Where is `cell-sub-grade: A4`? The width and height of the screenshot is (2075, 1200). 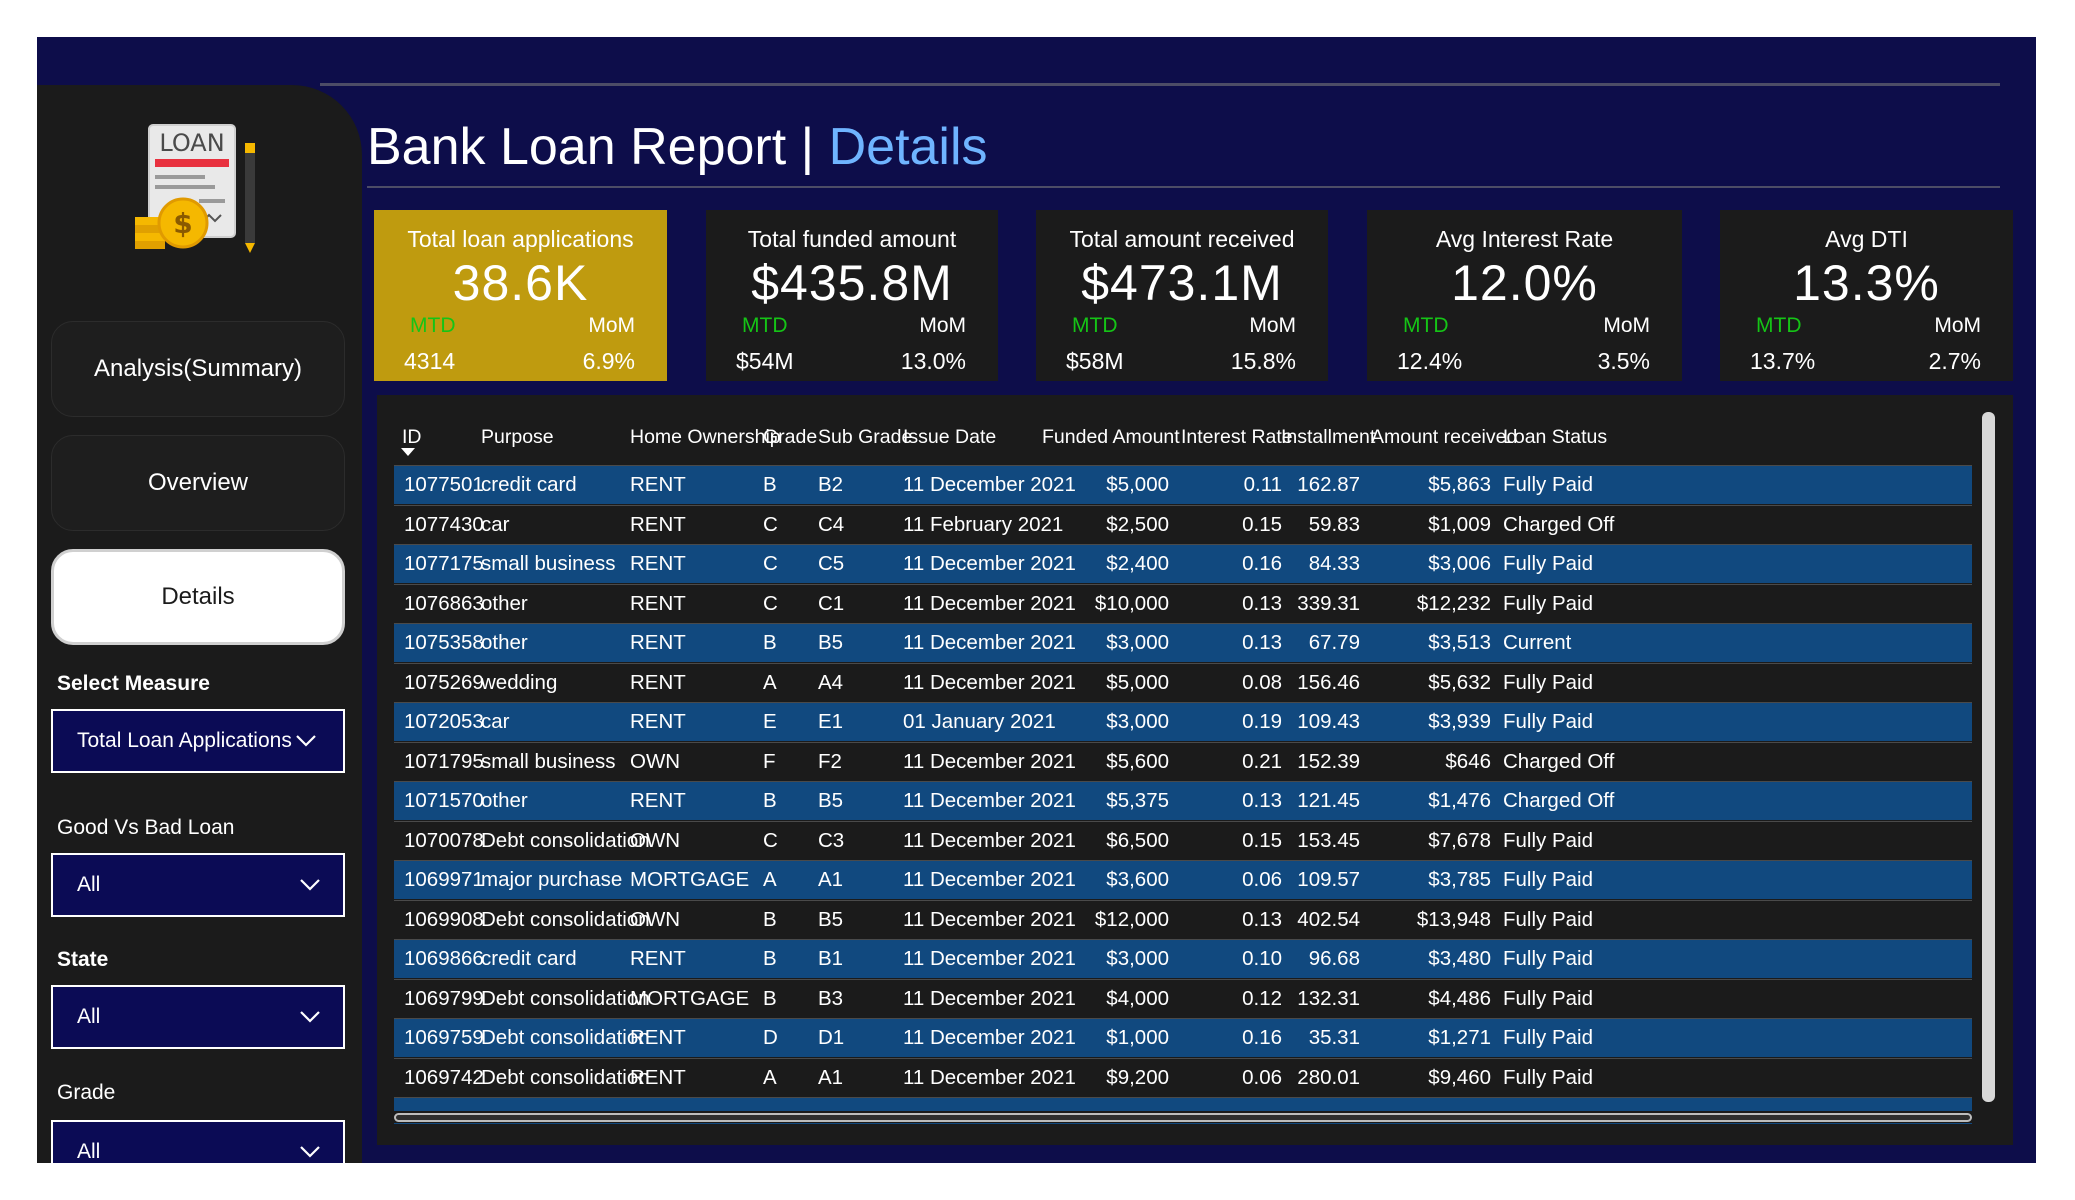 cell-sub-grade: A4 is located at coordinates (831, 682).